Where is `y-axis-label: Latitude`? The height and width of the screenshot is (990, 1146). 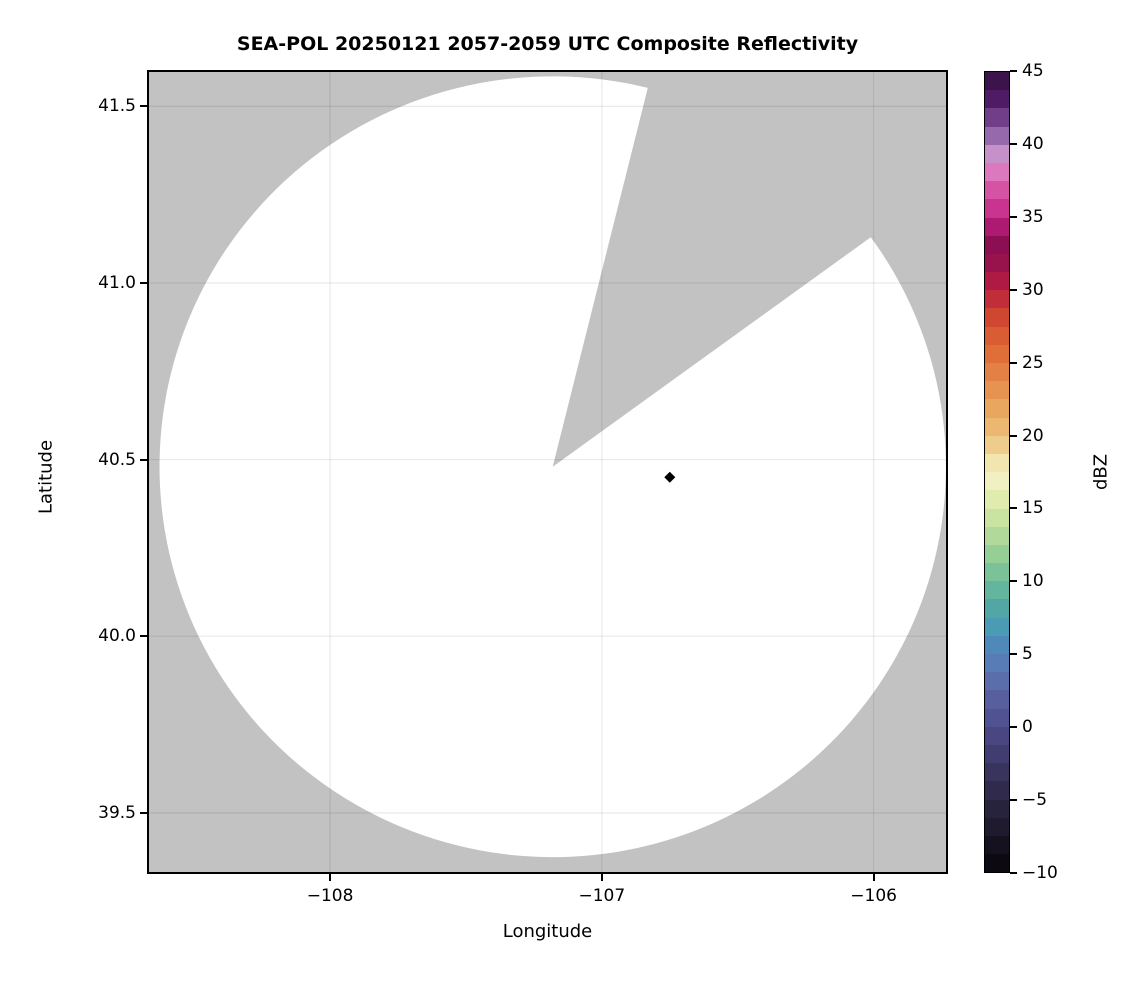 y-axis-label: Latitude is located at coordinates (46, 477).